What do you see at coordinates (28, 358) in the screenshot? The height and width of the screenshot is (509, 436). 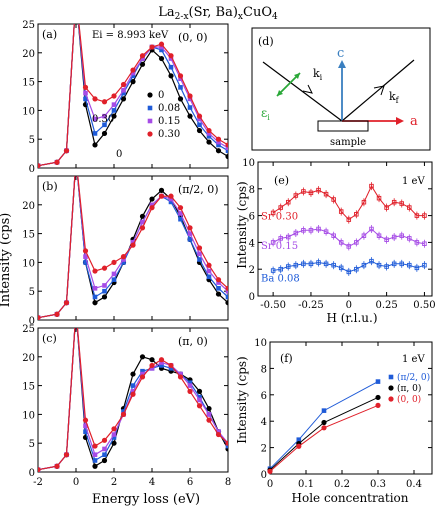 I see `y-tick-label: 20` at bounding box center [28, 358].